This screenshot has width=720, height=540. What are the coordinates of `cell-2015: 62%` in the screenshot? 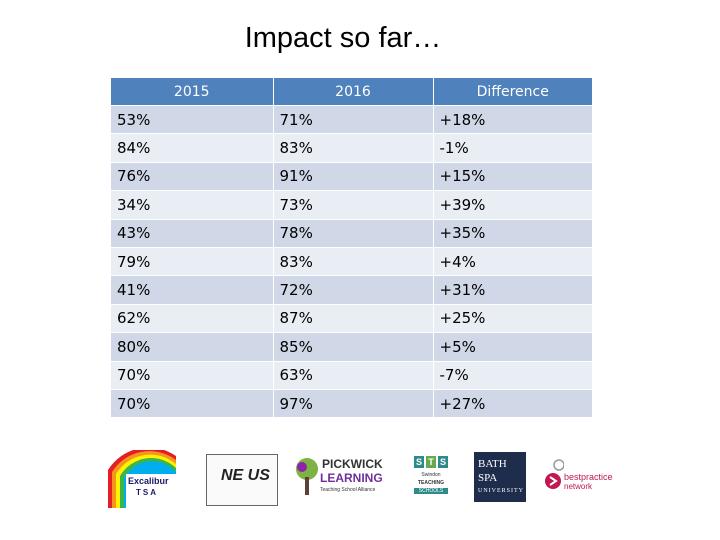 It's located at (192, 318).